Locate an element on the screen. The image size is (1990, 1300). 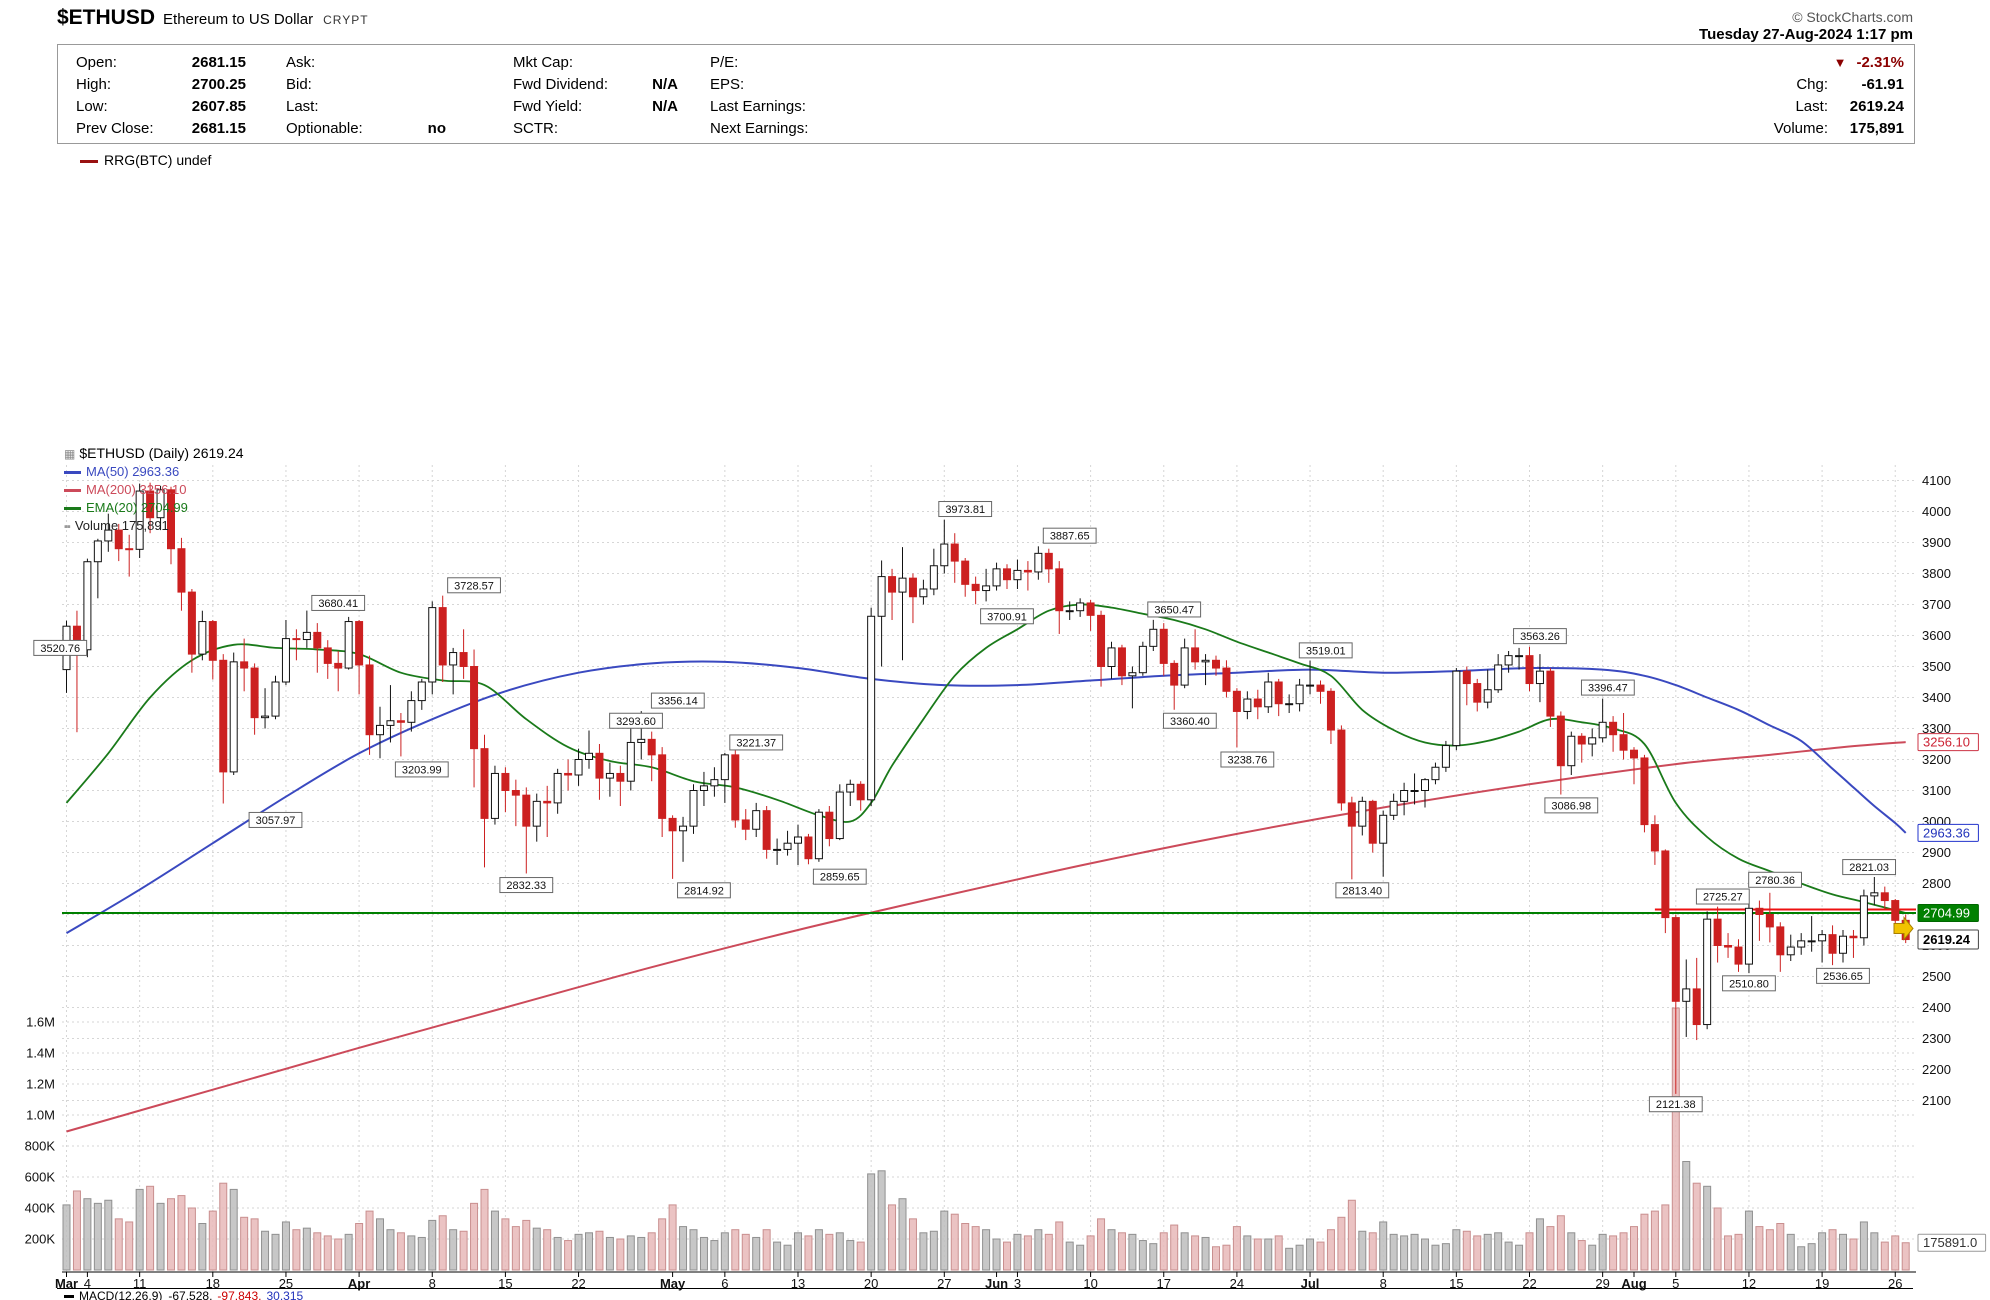
symbol: $ETHUSD is located at coordinates (106, 17).